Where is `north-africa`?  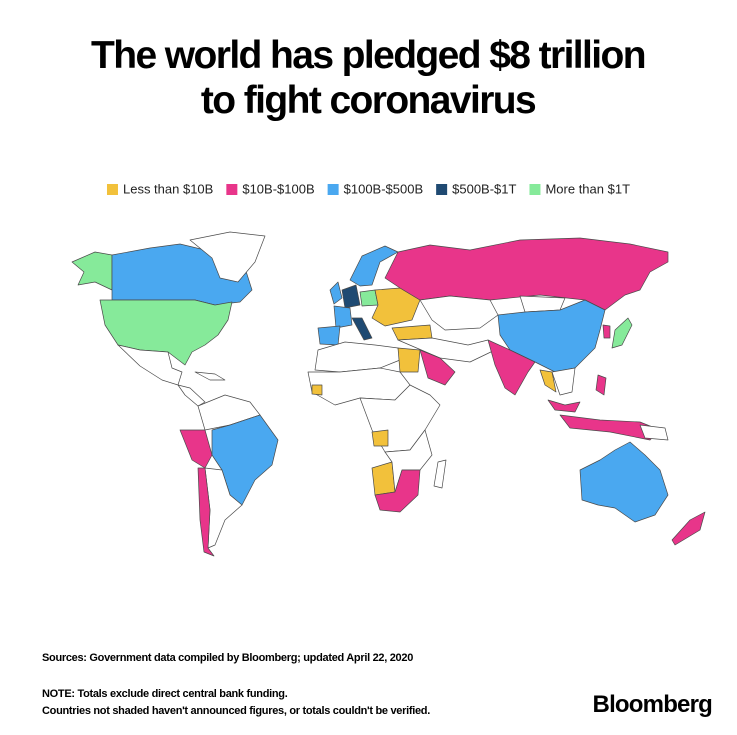
north-africa is located at coordinates (357, 357).